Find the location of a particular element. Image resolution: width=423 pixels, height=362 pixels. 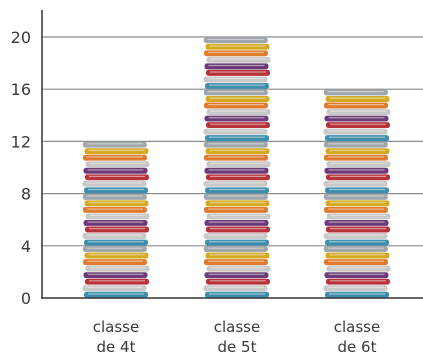

y-tick-label-8: 8 is located at coordinates (26, 194).